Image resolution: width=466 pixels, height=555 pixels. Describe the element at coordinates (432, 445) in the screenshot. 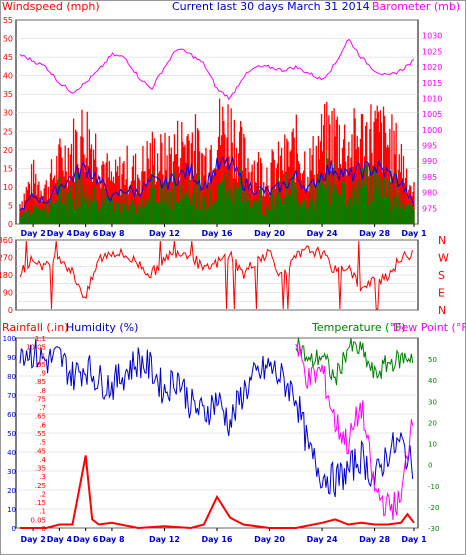

I see `temperature-tick: 10` at that location.